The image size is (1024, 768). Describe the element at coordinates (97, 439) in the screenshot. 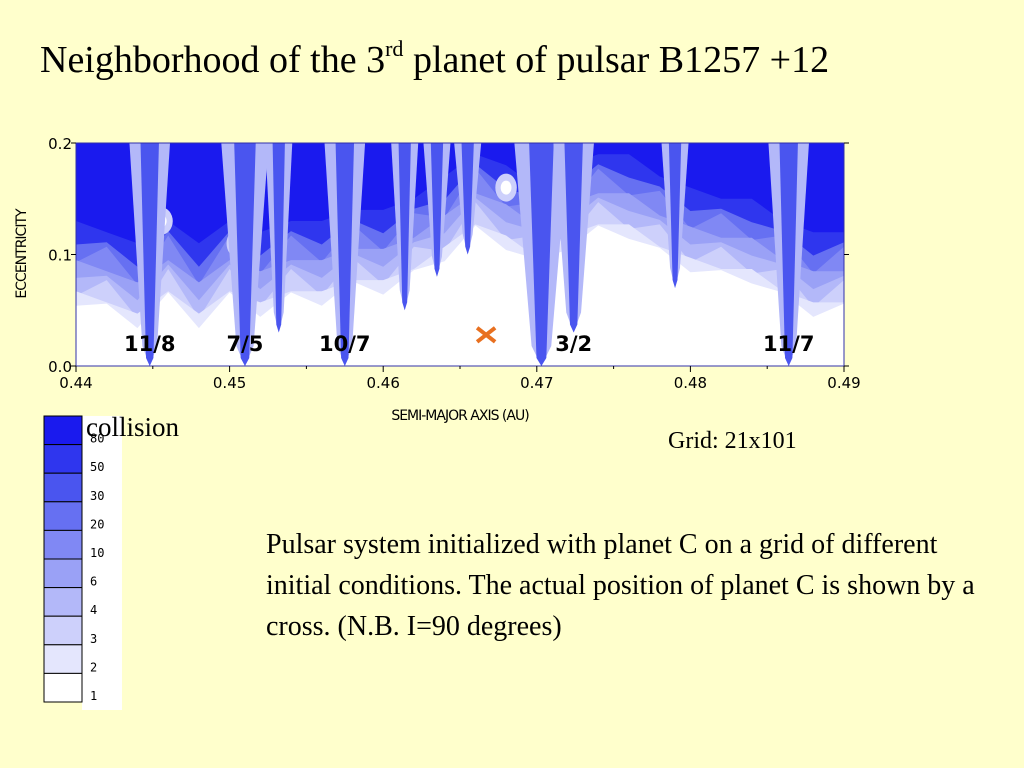

I see `legend-level-label-80: 80` at that location.